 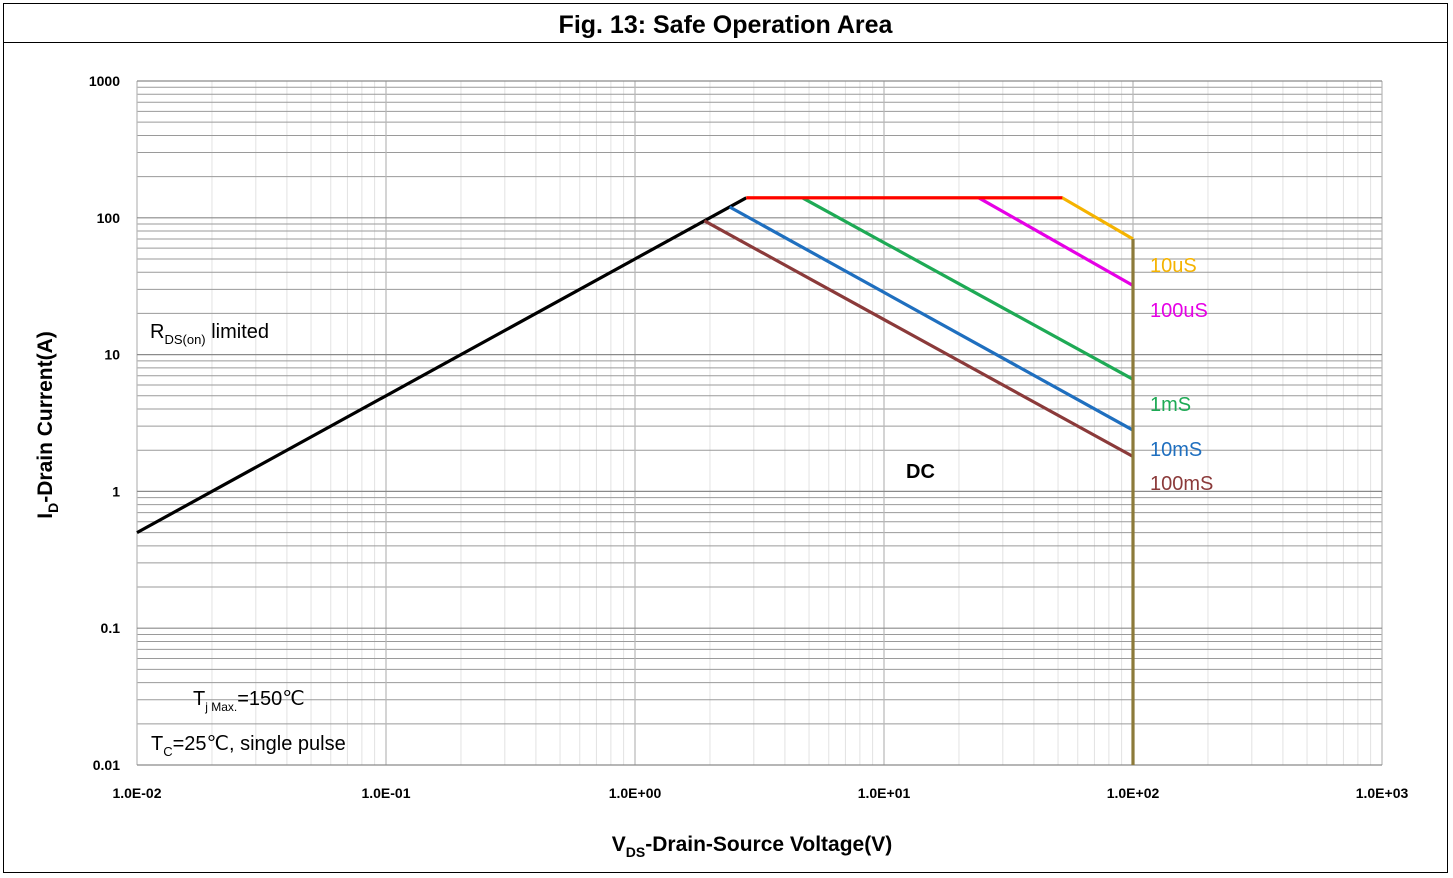 What do you see at coordinates (109, 218) in the screenshot?
I see `y-tick-label: 100` at bounding box center [109, 218].